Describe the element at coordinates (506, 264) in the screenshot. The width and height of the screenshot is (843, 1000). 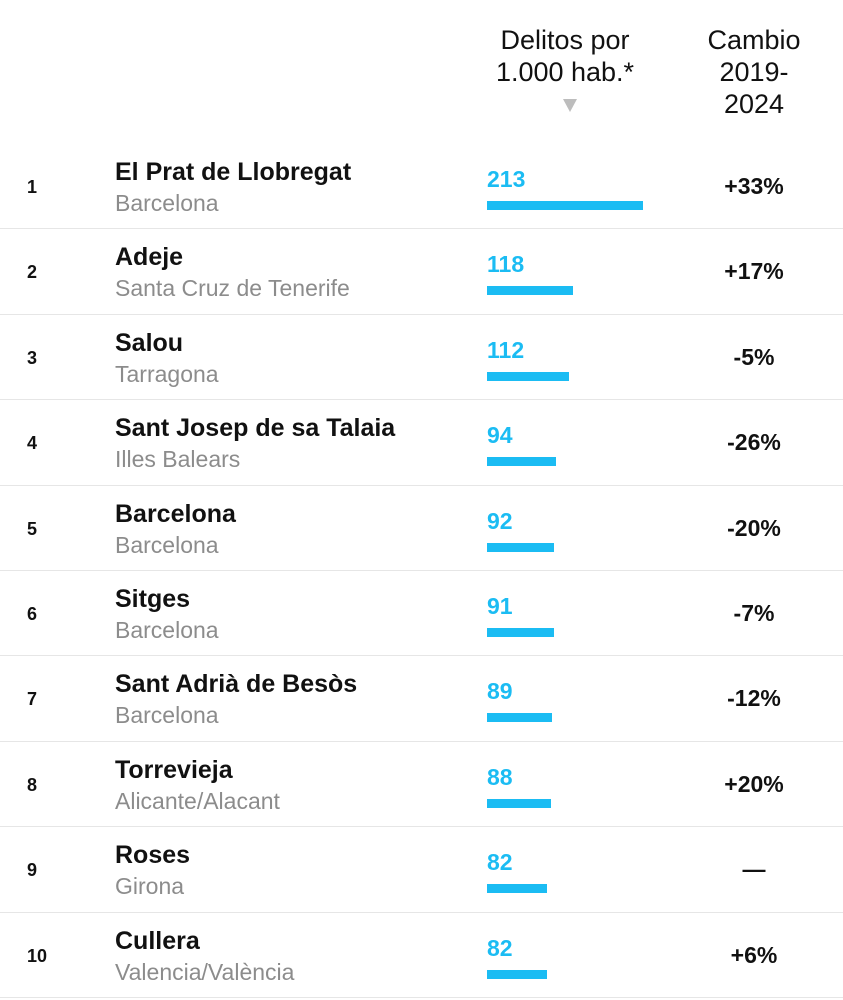
I see `rate-value-label: 118` at that location.